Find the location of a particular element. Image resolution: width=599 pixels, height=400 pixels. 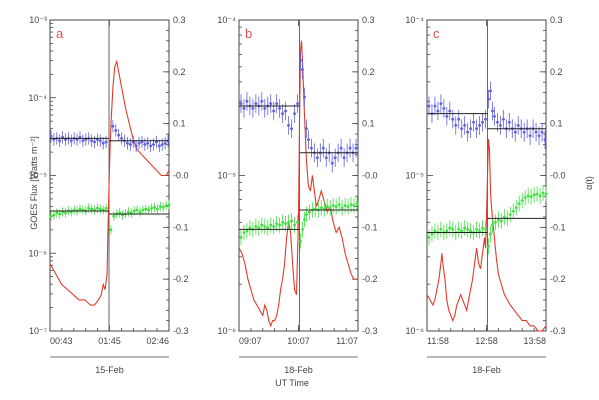

date-label: 15-Feb is located at coordinates (109, 370).